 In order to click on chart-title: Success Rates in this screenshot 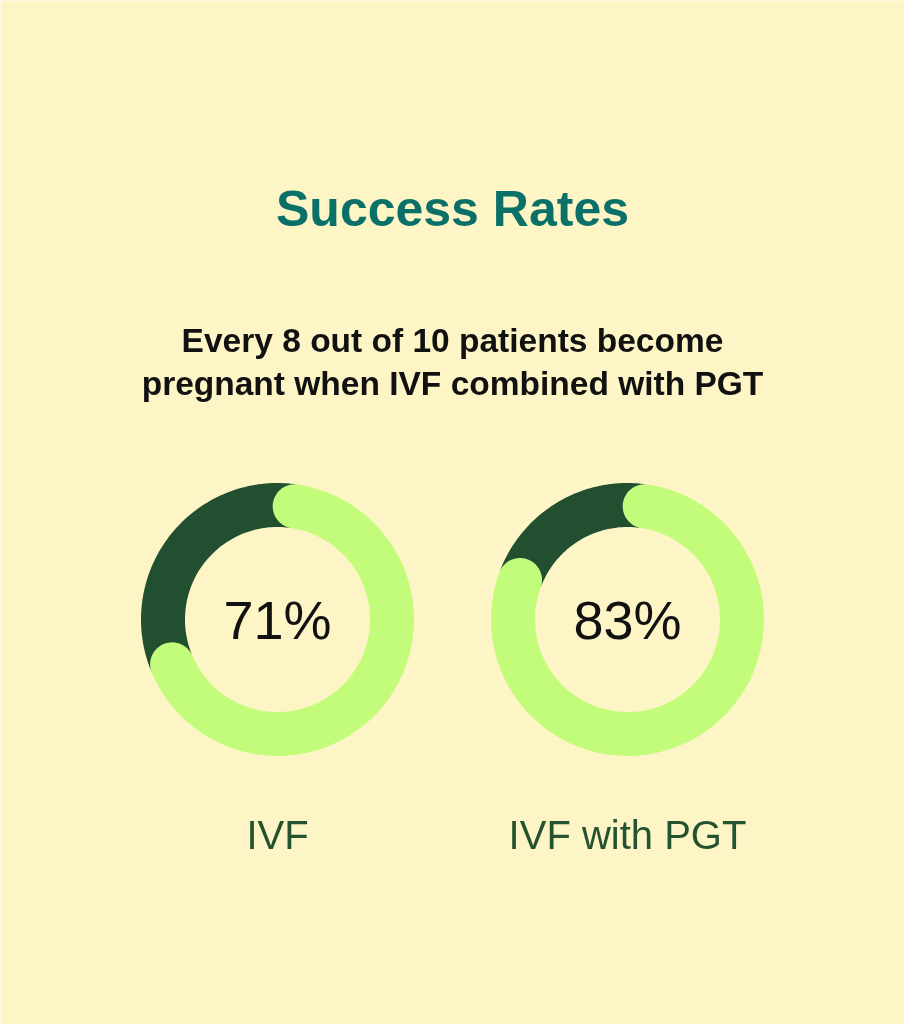, I will do `click(453, 208)`.